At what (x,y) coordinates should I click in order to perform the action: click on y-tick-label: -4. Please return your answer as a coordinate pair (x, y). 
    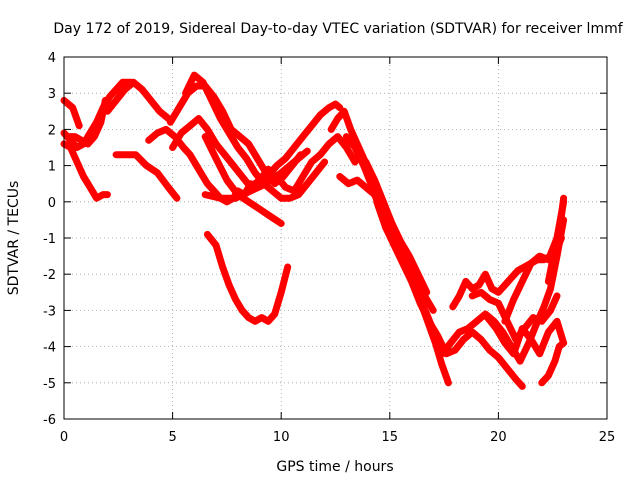
    Looking at the image, I should click on (49, 348).